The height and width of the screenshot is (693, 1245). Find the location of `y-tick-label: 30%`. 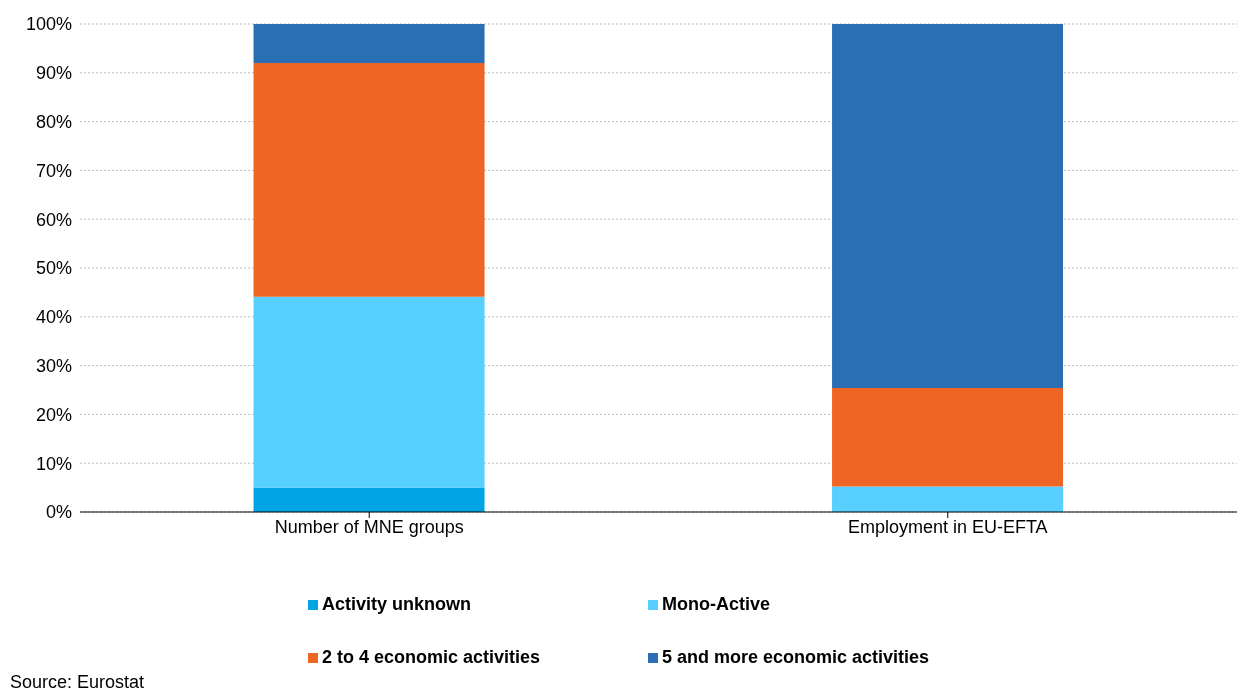

y-tick-label: 30% is located at coordinates (53, 365).